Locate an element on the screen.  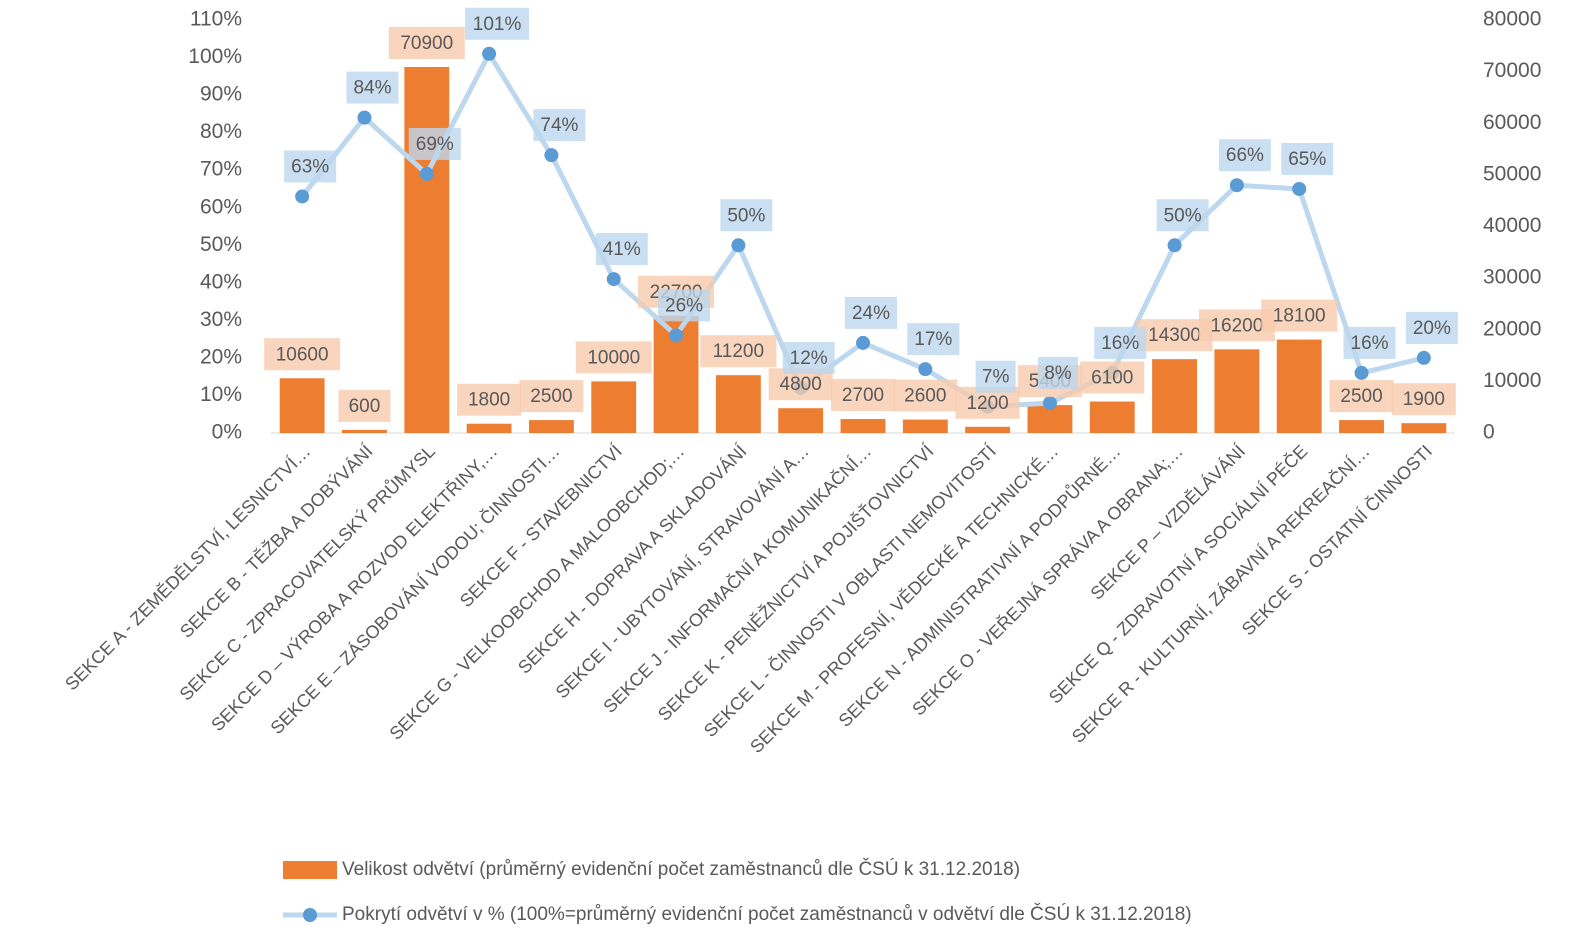
bar-value-label: 1200 is located at coordinates (987, 403).